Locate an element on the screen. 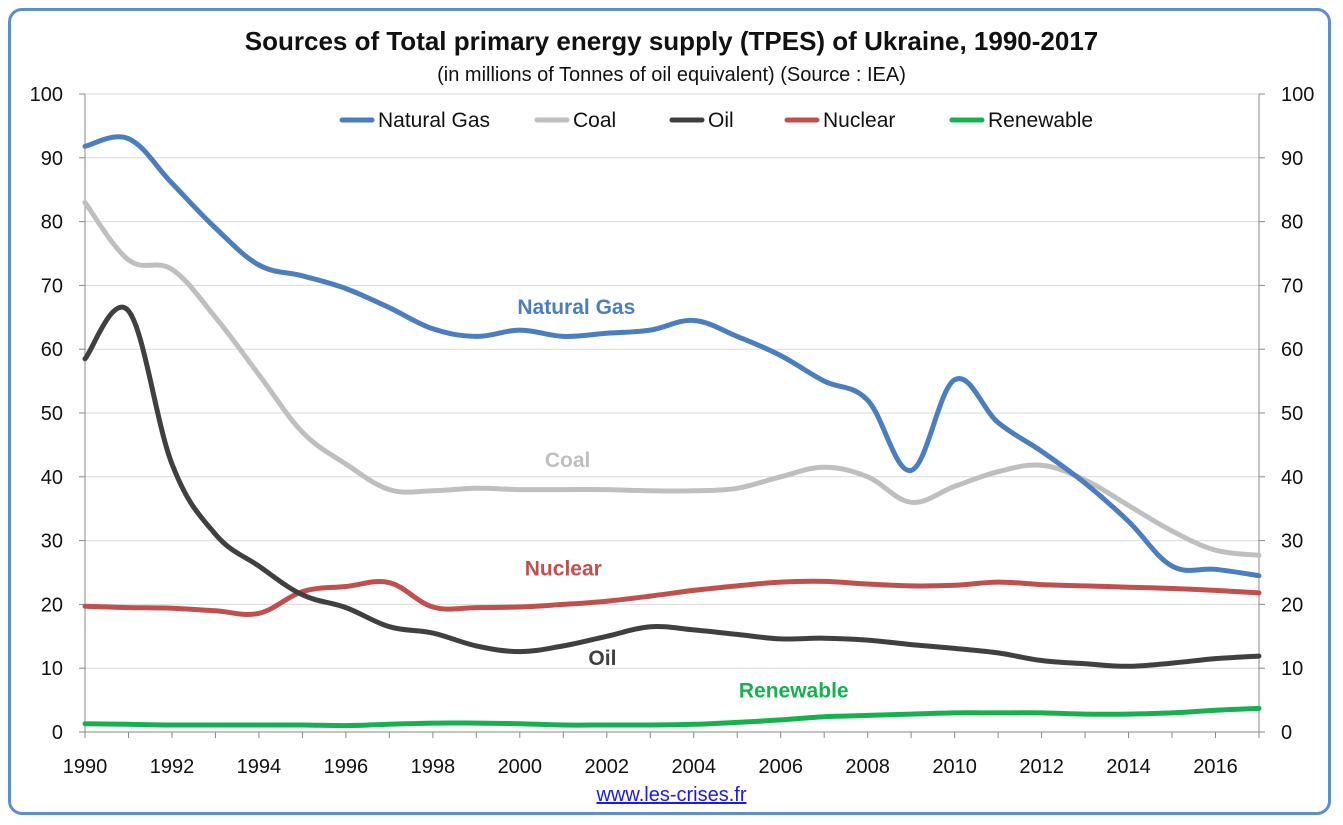 The width and height of the screenshot is (1343, 825). legend-label-oil: Oil is located at coordinates (721, 120).